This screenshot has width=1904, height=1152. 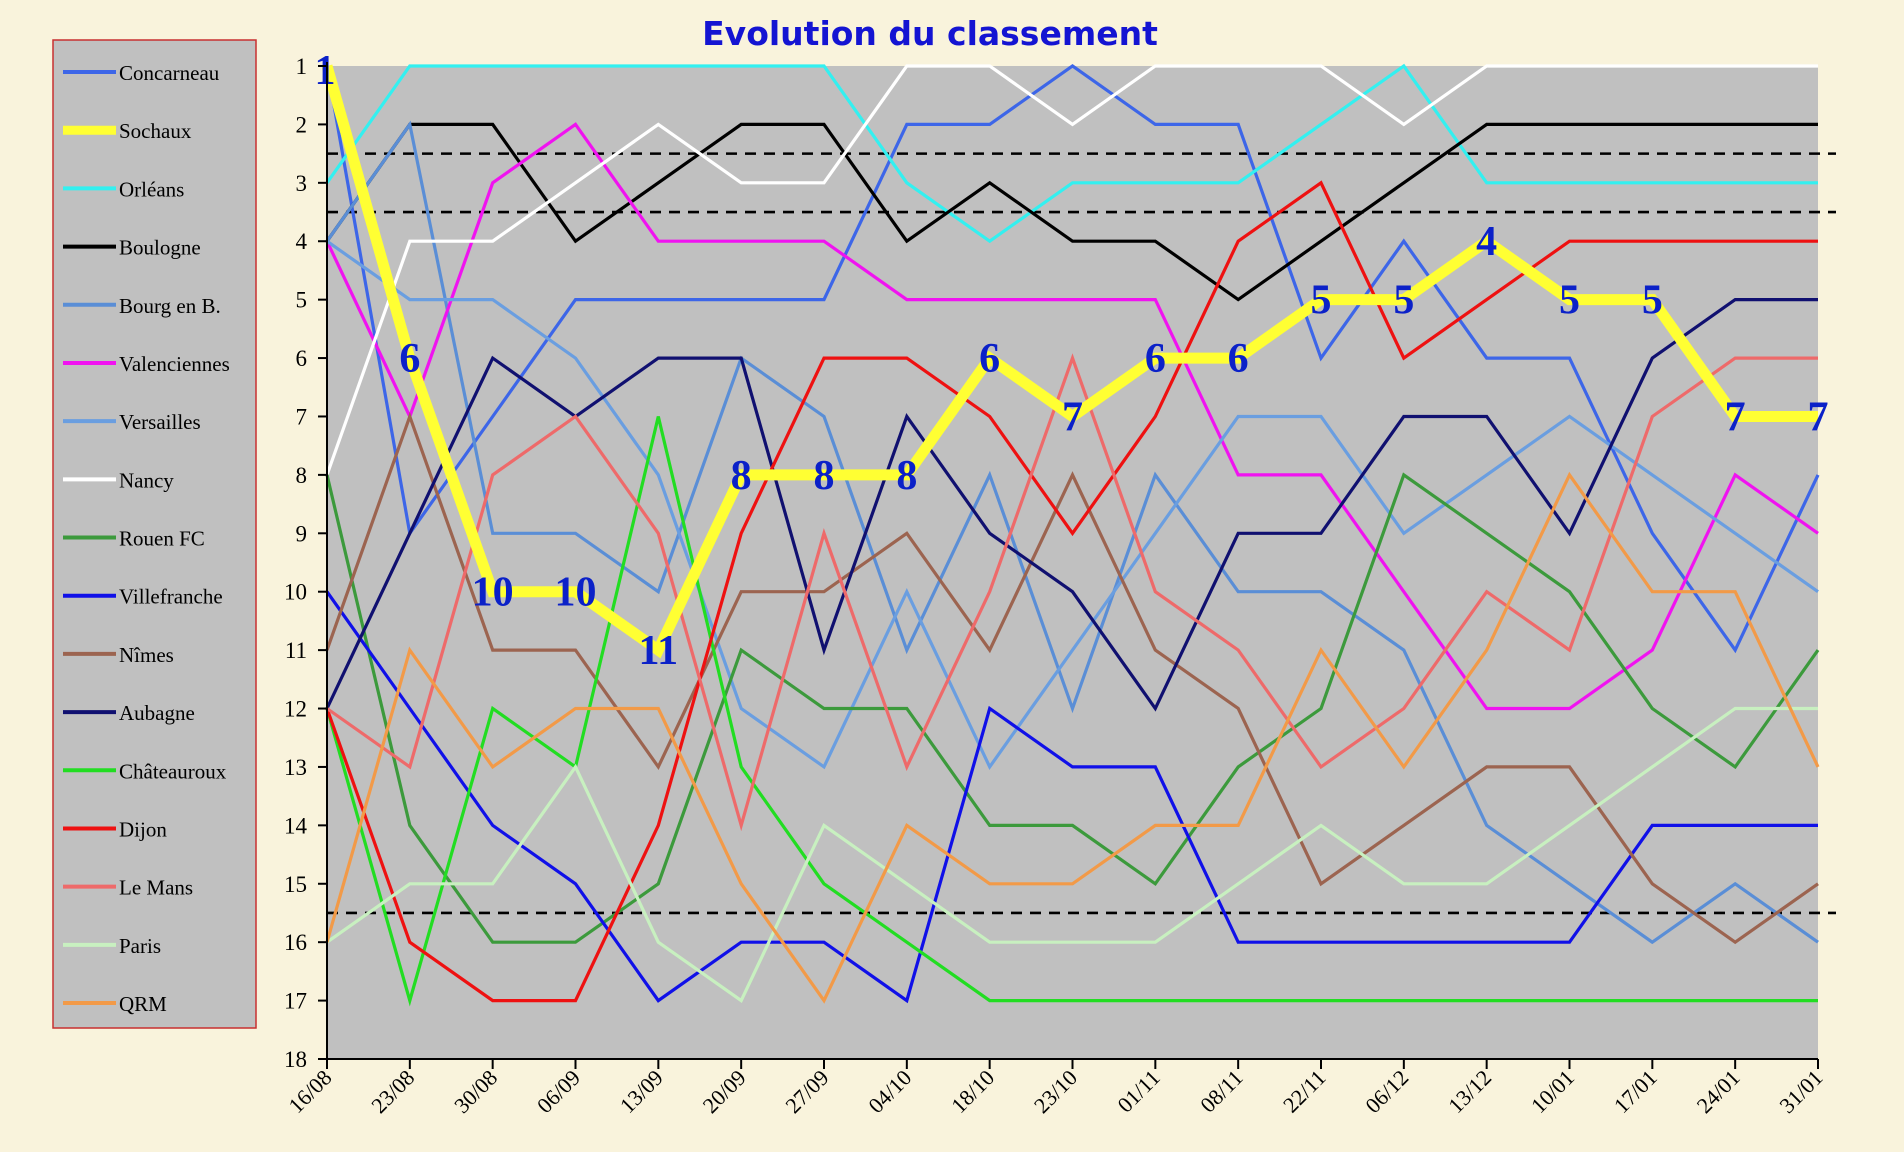 I want to click on series-line-orleans, so click(x=1071, y=153).